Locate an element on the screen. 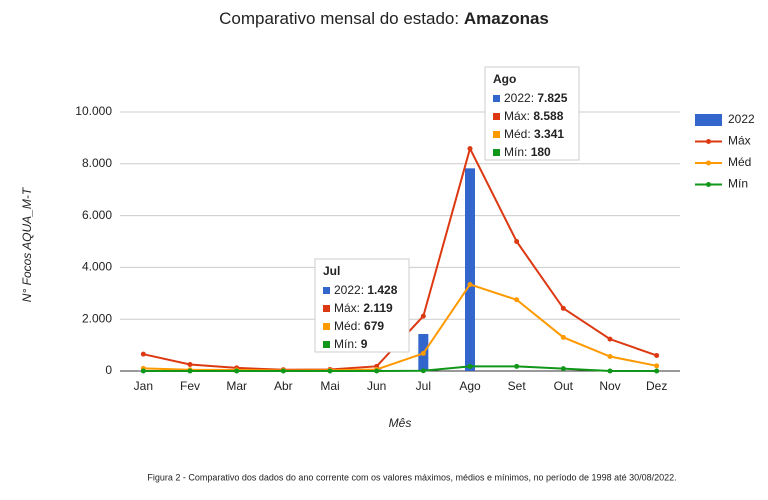 Image resolution: width=768 pixels, height=500 pixels. tooltip-row: 2022: 1.428 is located at coordinates (366, 290).